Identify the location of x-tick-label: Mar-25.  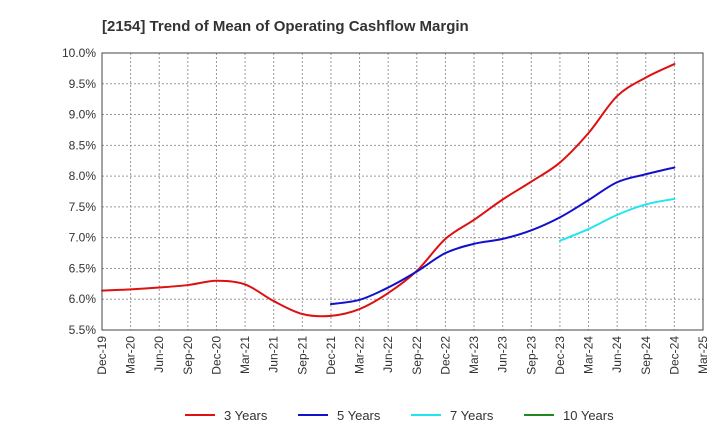
(703, 355).